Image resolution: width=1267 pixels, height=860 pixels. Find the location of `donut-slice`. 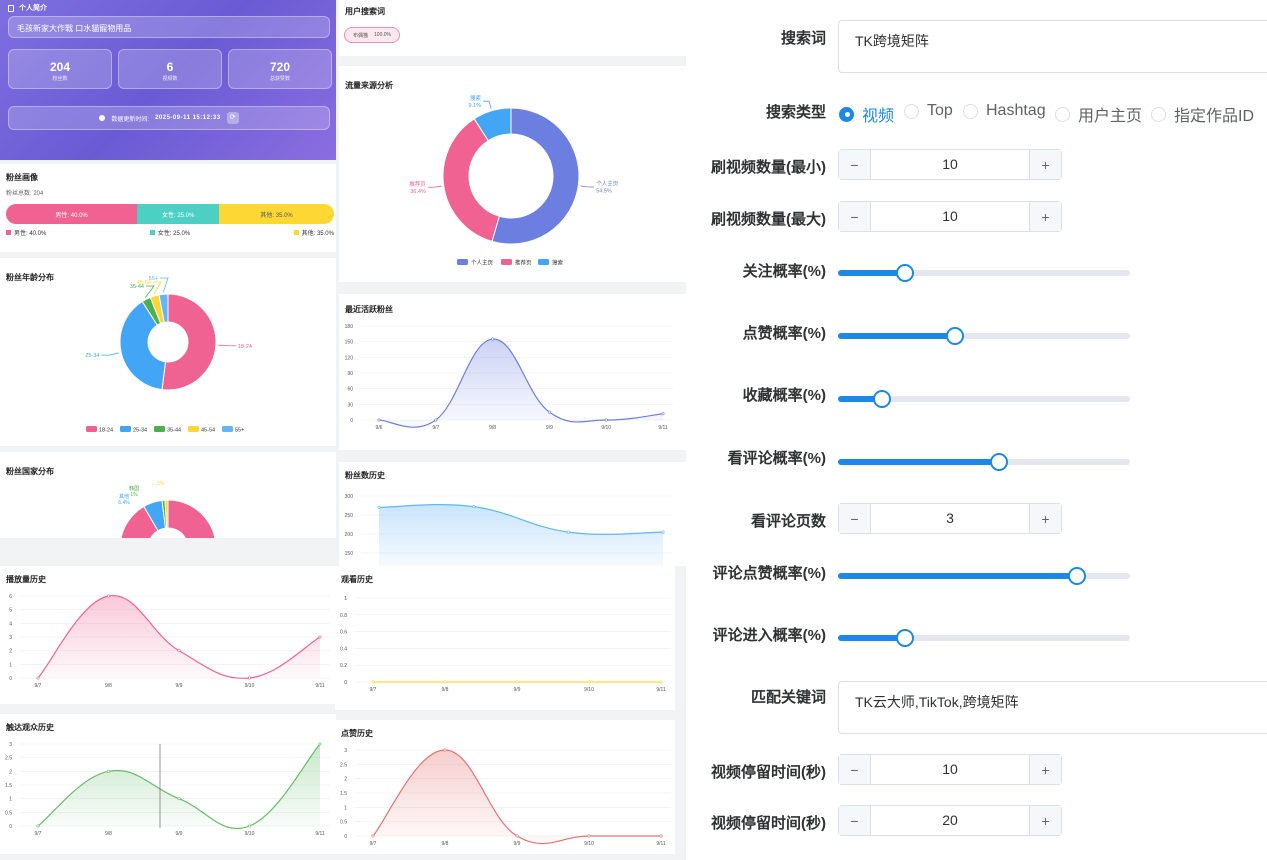

donut-slice is located at coordinates (471, 180).